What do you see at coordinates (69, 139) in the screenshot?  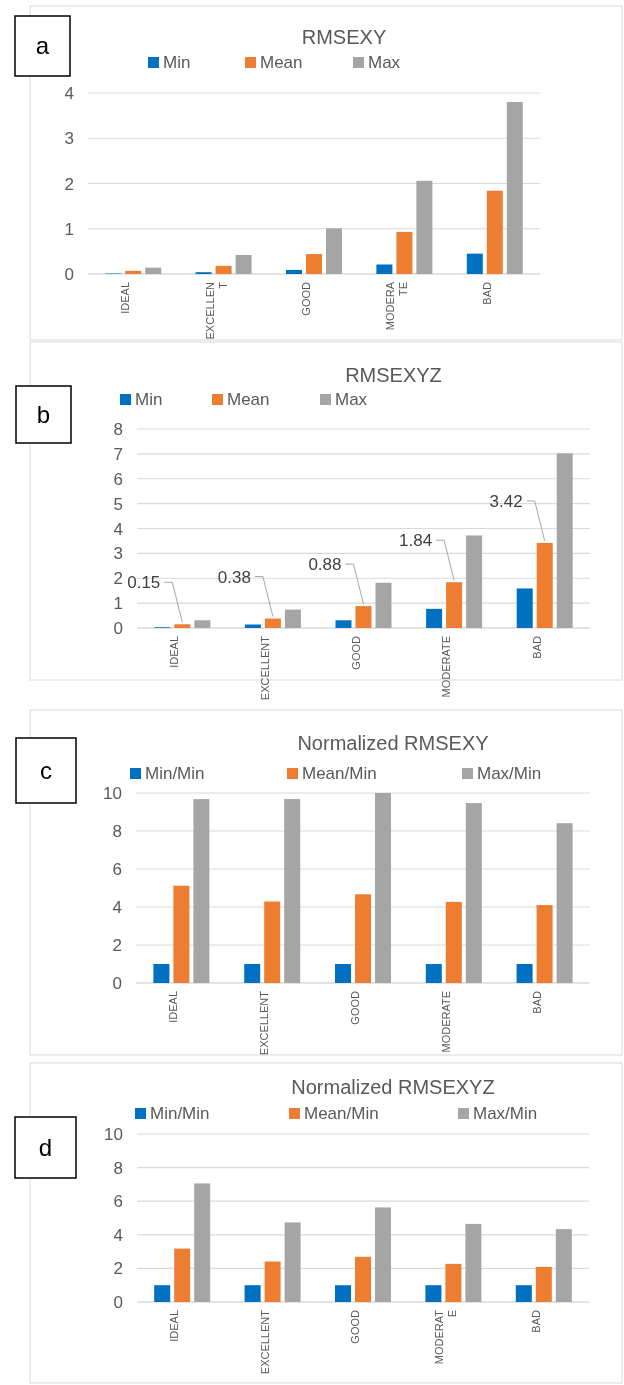 I see `y-tick-label: 3` at bounding box center [69, 139].